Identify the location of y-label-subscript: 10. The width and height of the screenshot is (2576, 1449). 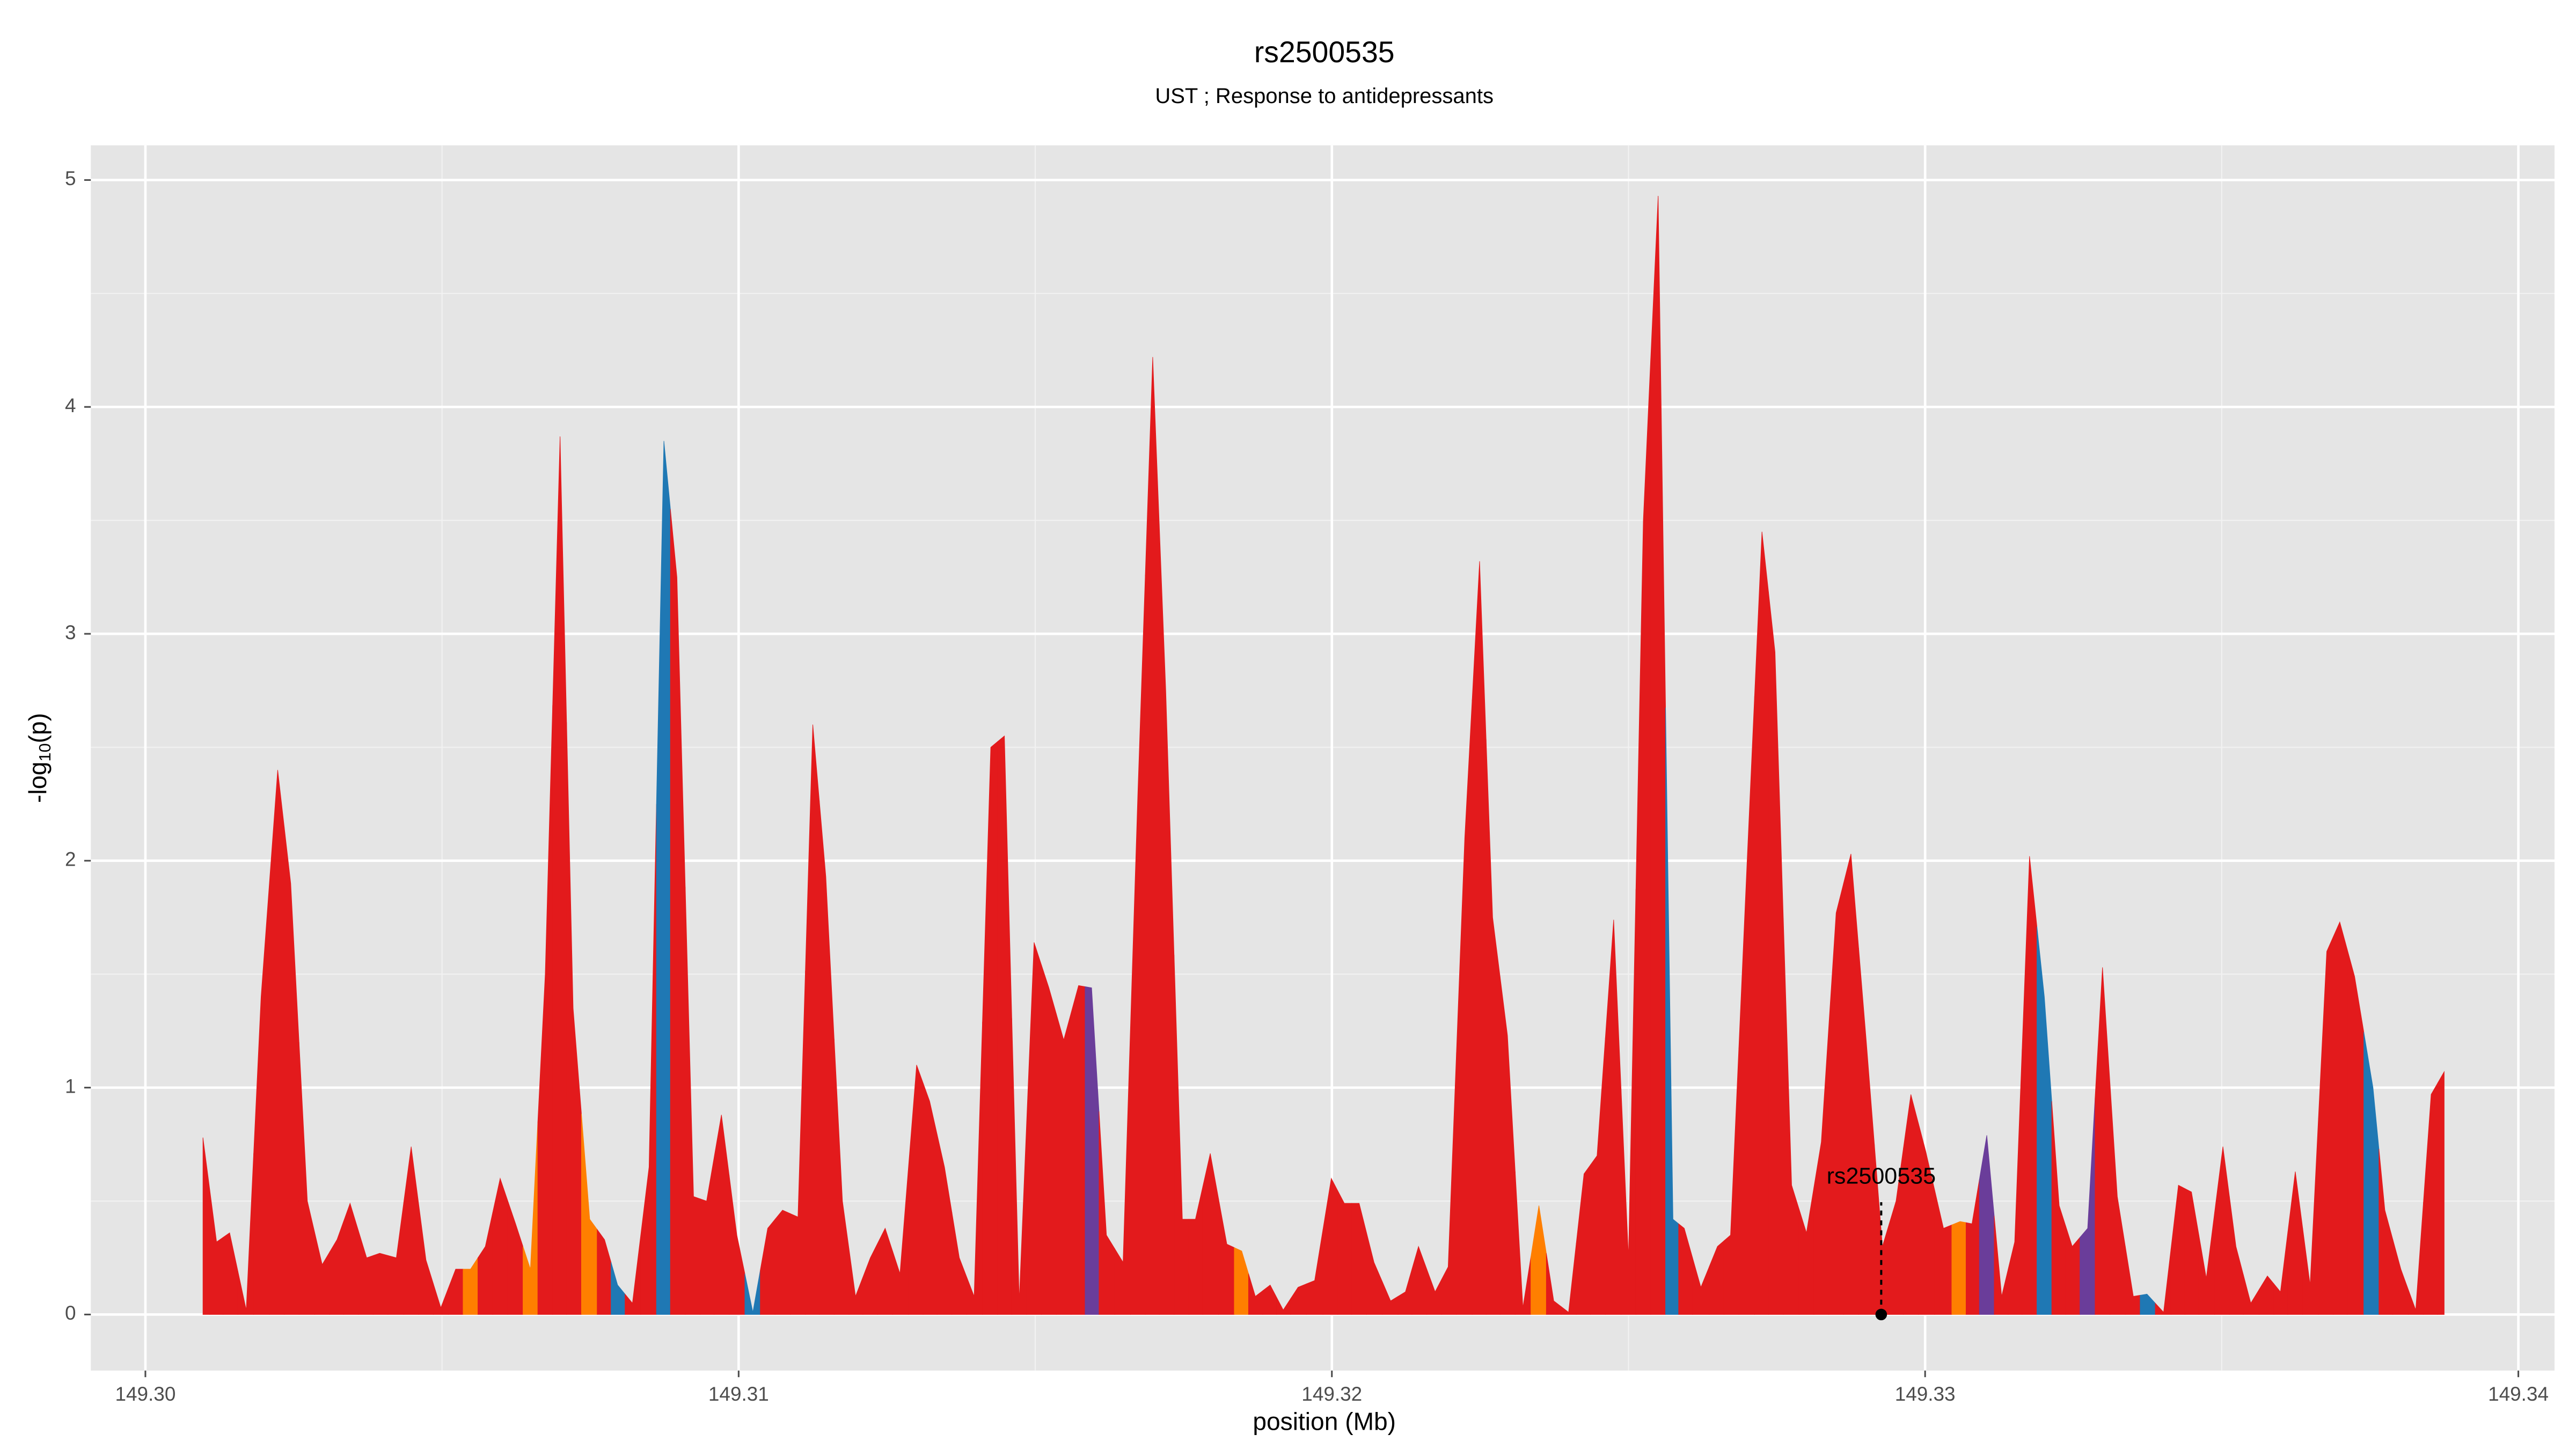
(44, 752).